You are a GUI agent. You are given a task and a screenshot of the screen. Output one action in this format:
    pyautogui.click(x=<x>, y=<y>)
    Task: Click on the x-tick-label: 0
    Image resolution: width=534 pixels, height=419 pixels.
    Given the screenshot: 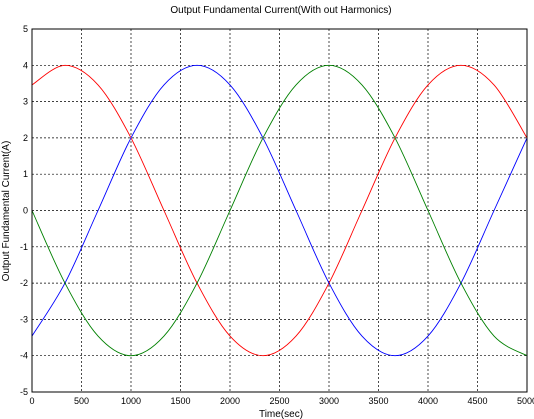 What is the action you would take?
    pyautogui.click(x=31, y=401)
    